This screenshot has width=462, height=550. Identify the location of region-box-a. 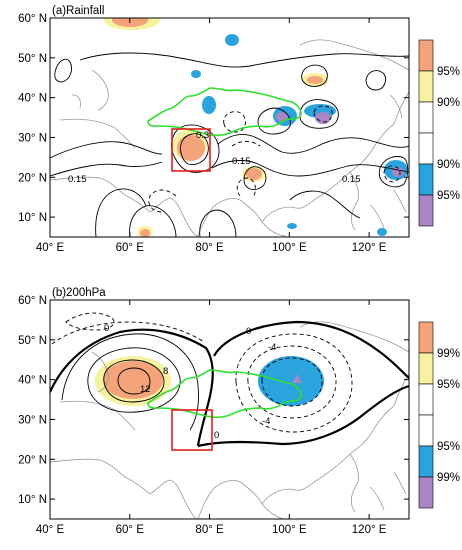
(191, 150).